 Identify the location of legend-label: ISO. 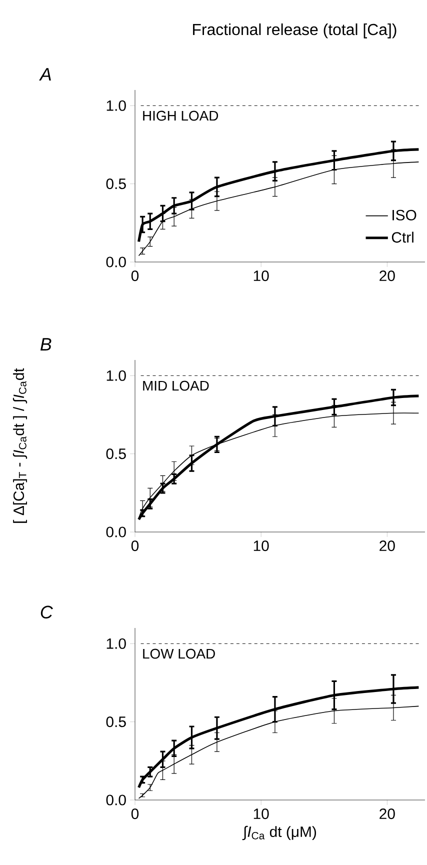
(404, 215).